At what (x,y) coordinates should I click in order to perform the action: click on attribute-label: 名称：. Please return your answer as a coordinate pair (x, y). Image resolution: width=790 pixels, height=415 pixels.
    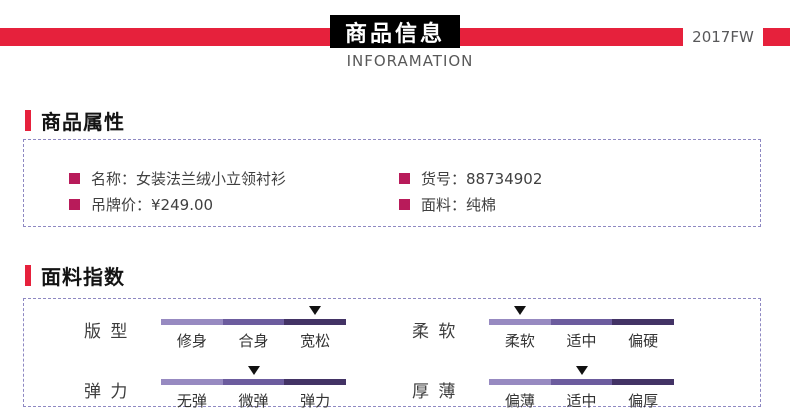
    Looking at the image, I should click on (114, 179).